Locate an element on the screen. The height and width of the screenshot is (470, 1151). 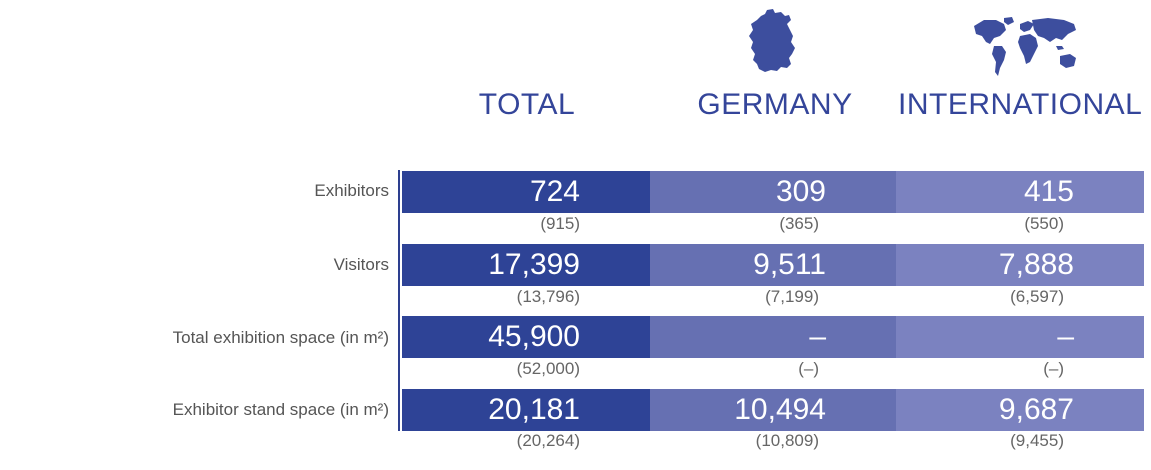
prev-visitors-international: (6,597) is located at coordinates (1037, 296).